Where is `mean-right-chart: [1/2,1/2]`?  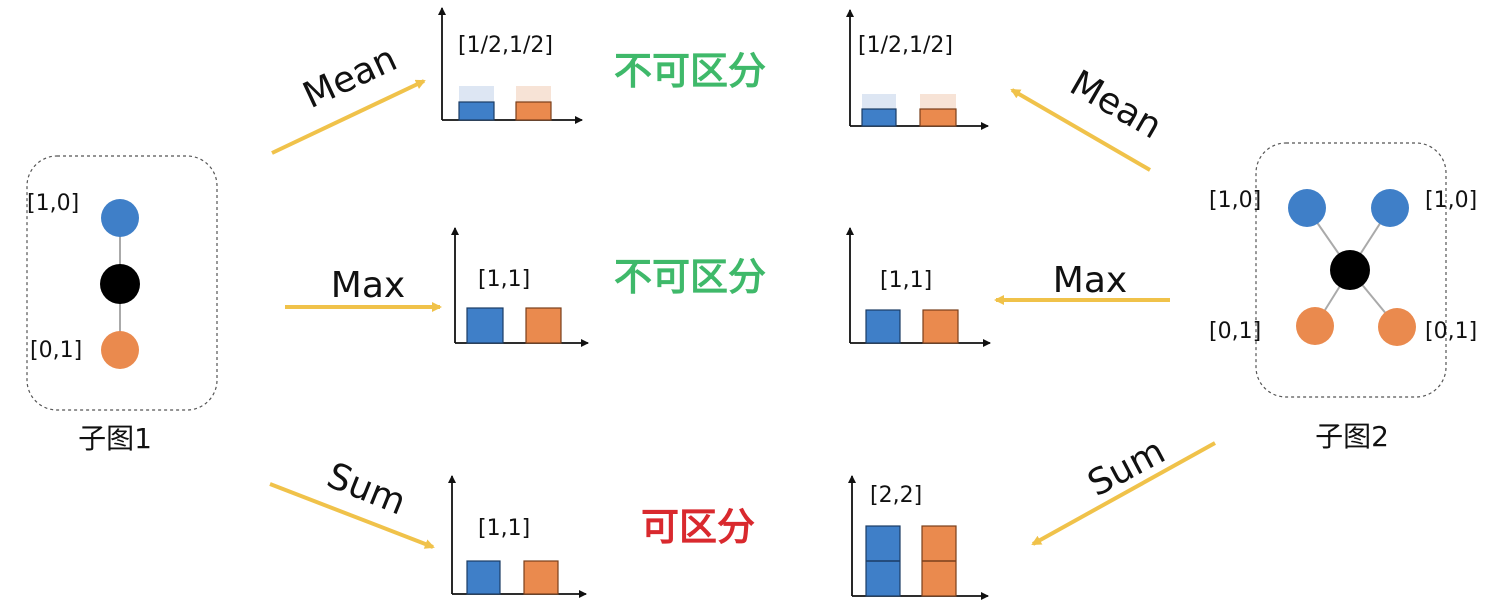
mean-right-chart: [1/2,1/2] is located at coordinates (917, 69).